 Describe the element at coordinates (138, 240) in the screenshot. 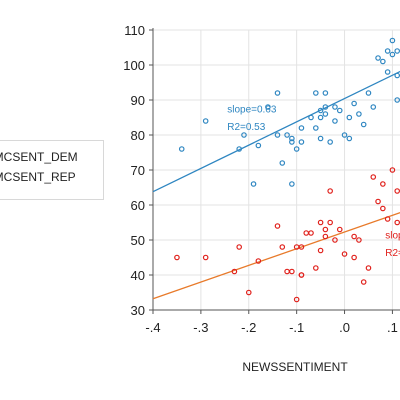

I see `y-tick-label: 50` at that location.